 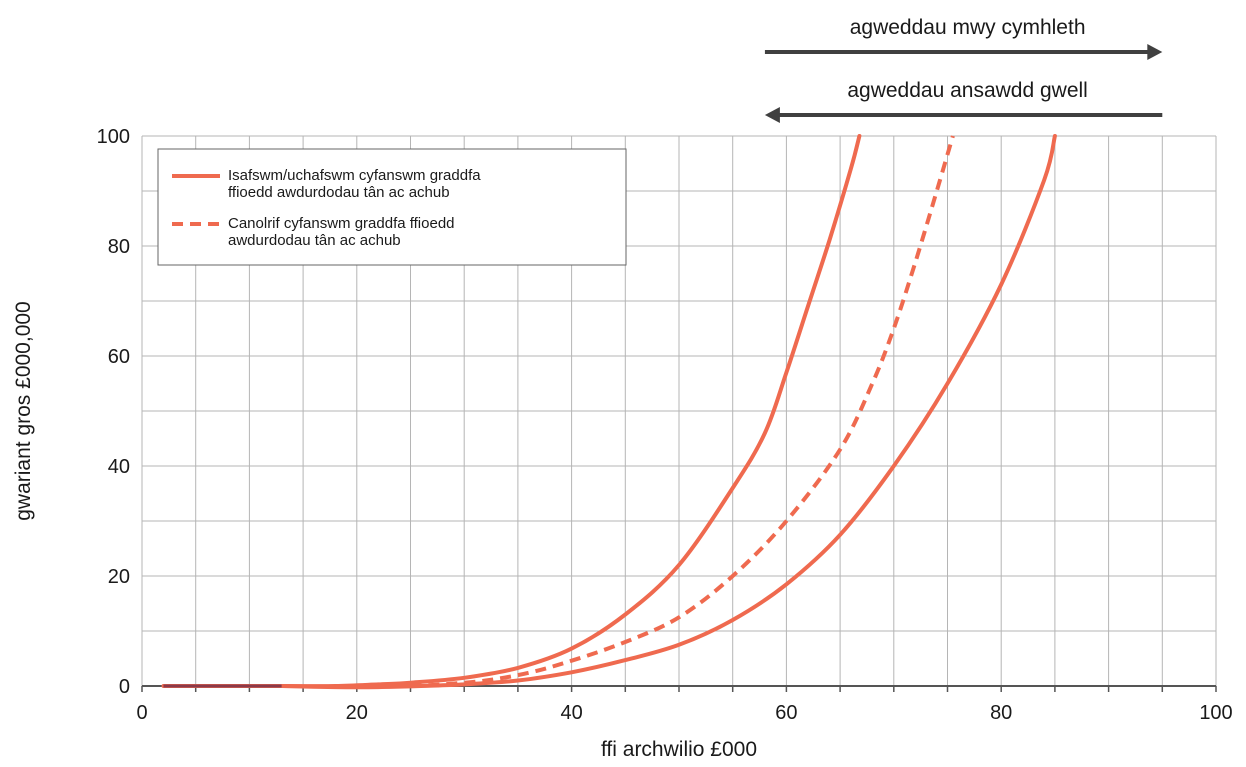 What do you see at coordinates (314, 240) in the screenshot?
I see `legend-label: awdurdodau tân ac achub` at bounding box center [314, 240].